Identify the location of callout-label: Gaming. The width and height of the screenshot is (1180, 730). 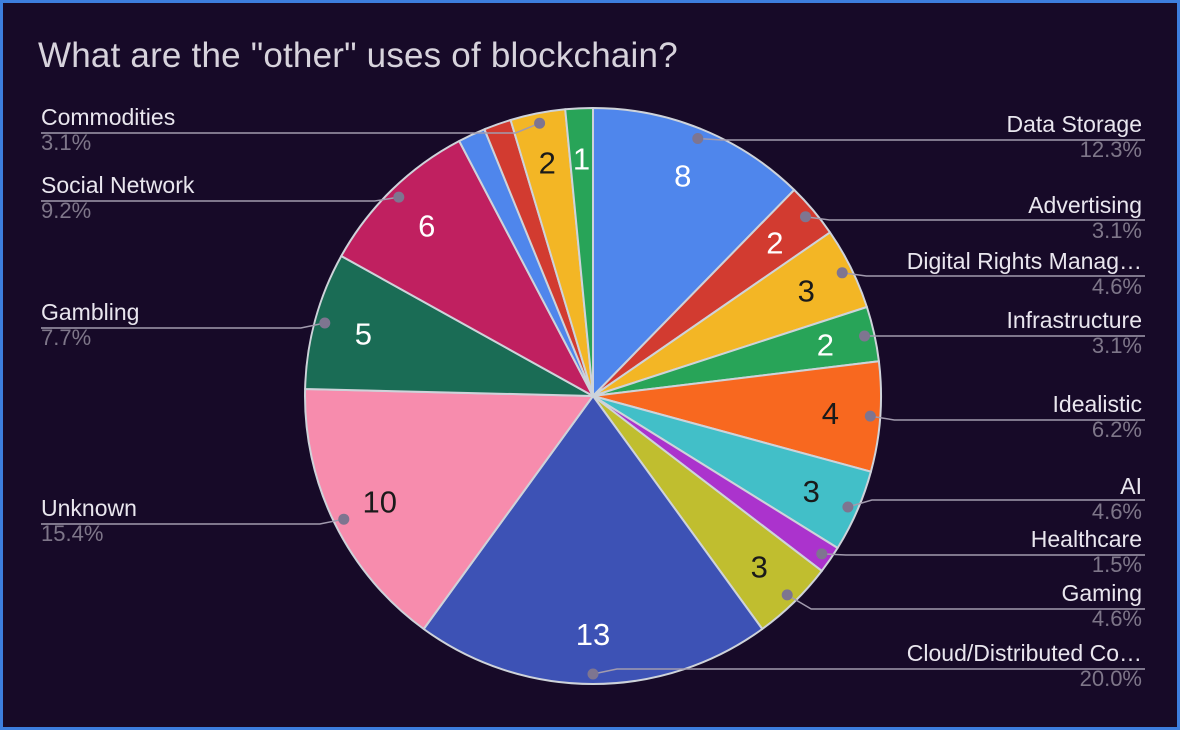
(1101, 593).